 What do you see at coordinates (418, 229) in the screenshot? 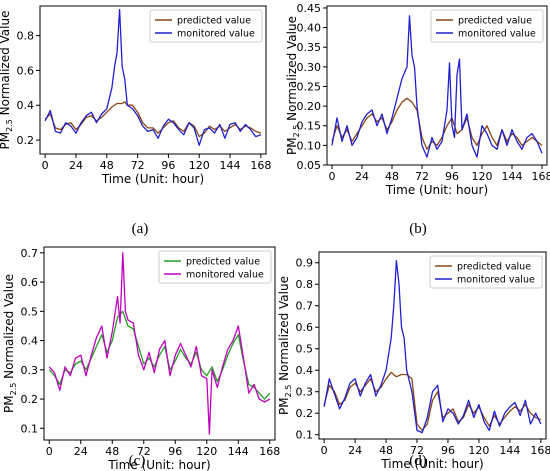
I see `panel-caption: (b)` at bounding box center [418, 229].